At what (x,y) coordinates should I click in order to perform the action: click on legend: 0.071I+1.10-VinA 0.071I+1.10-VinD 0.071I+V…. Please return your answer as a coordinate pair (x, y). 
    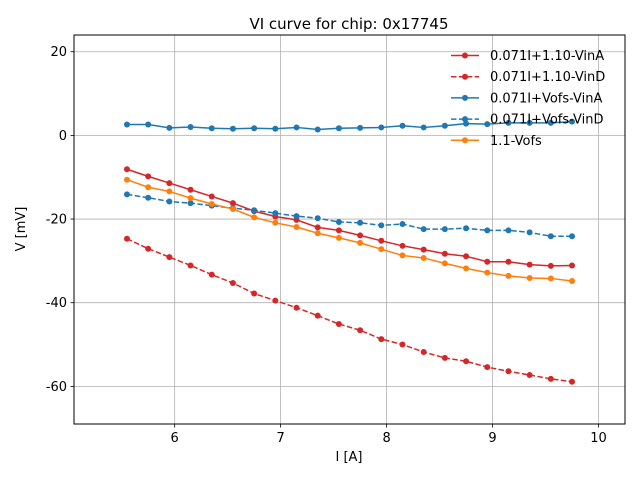
    Looking at the image, I should click on (528, 99).